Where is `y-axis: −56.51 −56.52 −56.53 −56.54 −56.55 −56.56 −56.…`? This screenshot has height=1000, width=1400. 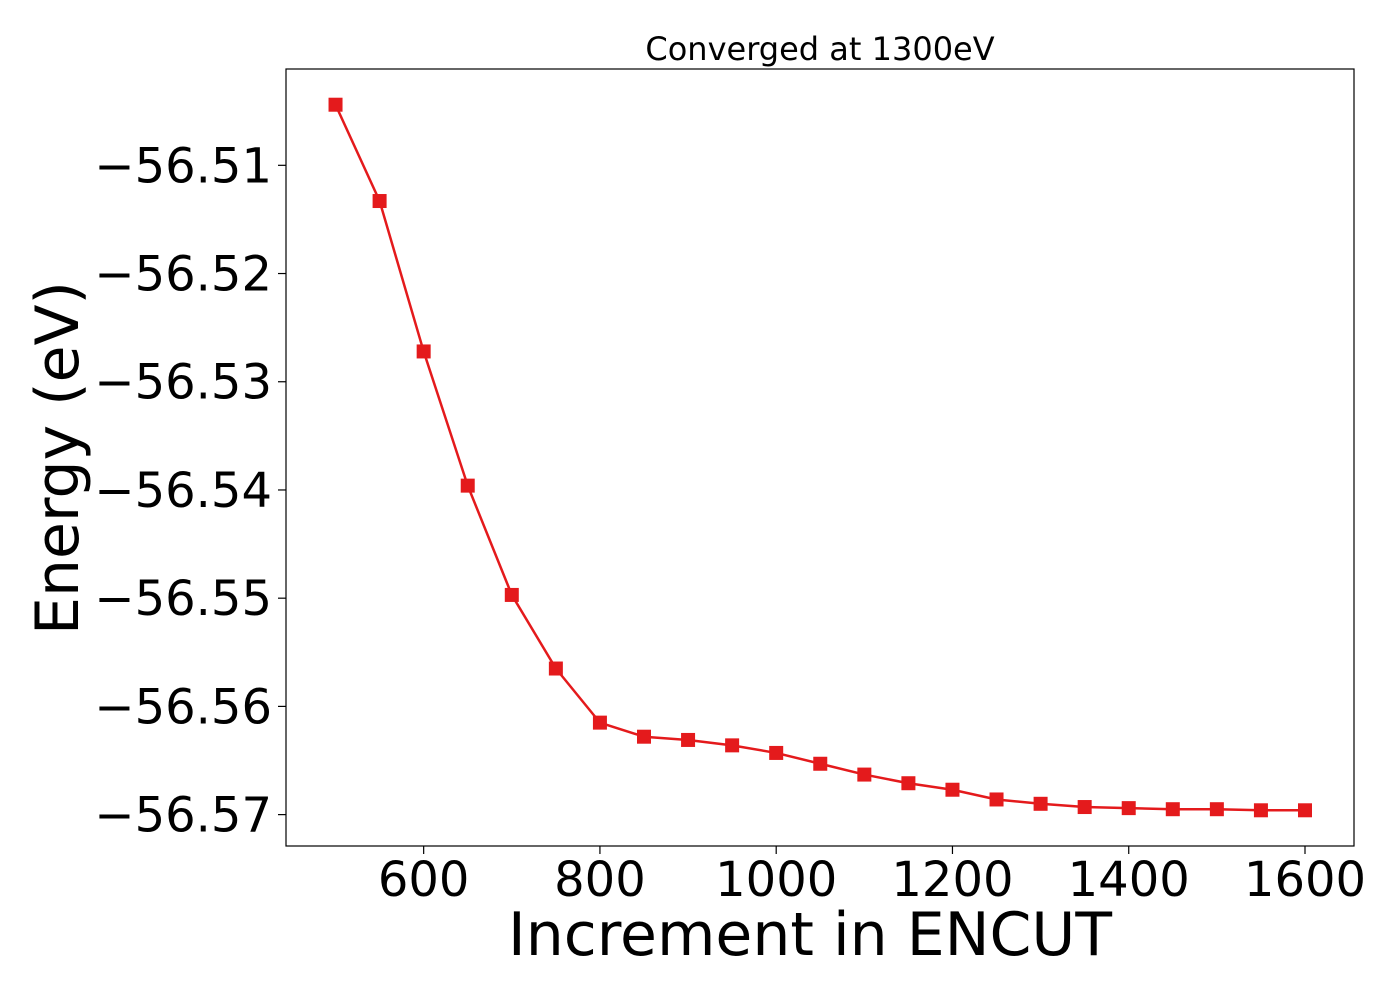 y-axis: −56.51 −56.52 −56.53 −56.54 −56.55 −56.56 −56.… is located at coordinates (190, 491).